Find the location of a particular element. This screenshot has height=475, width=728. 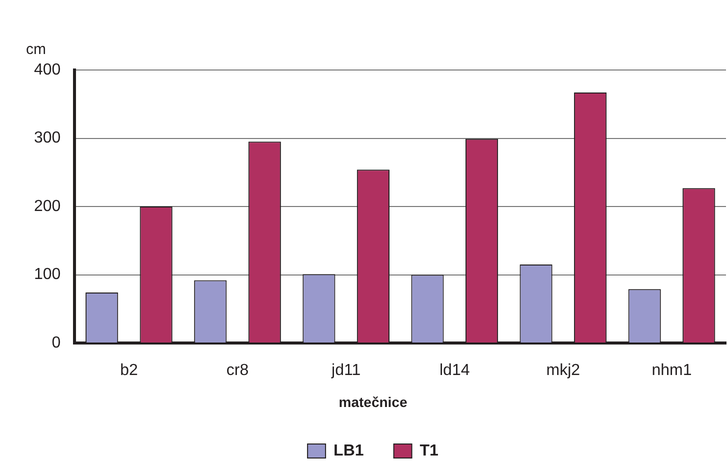

y-tick-label: 100 is located at coordinates (47, 275).